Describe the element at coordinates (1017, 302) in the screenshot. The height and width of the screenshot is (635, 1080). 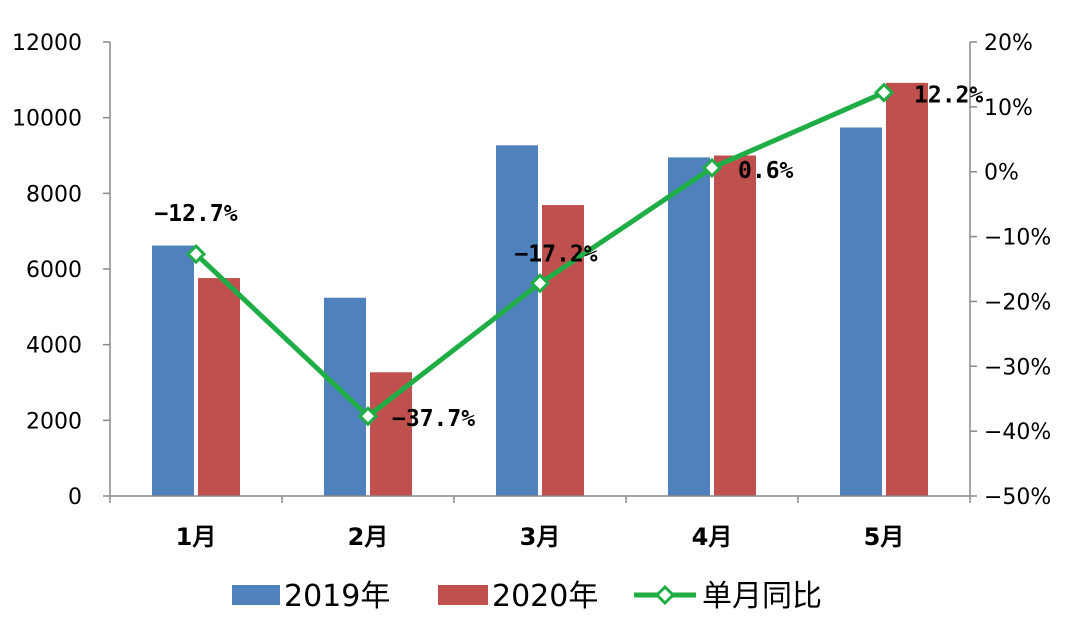
I see `y-right-tick-label: −20%` at that location.